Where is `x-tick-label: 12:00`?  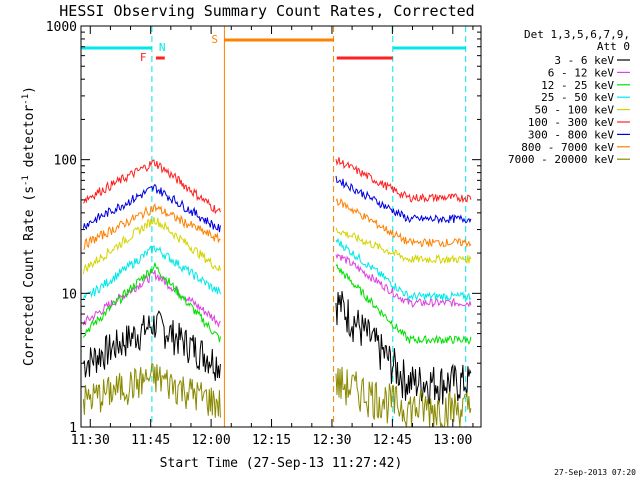
x-tick-label: 12:00 is located at coordinates (211, 440).